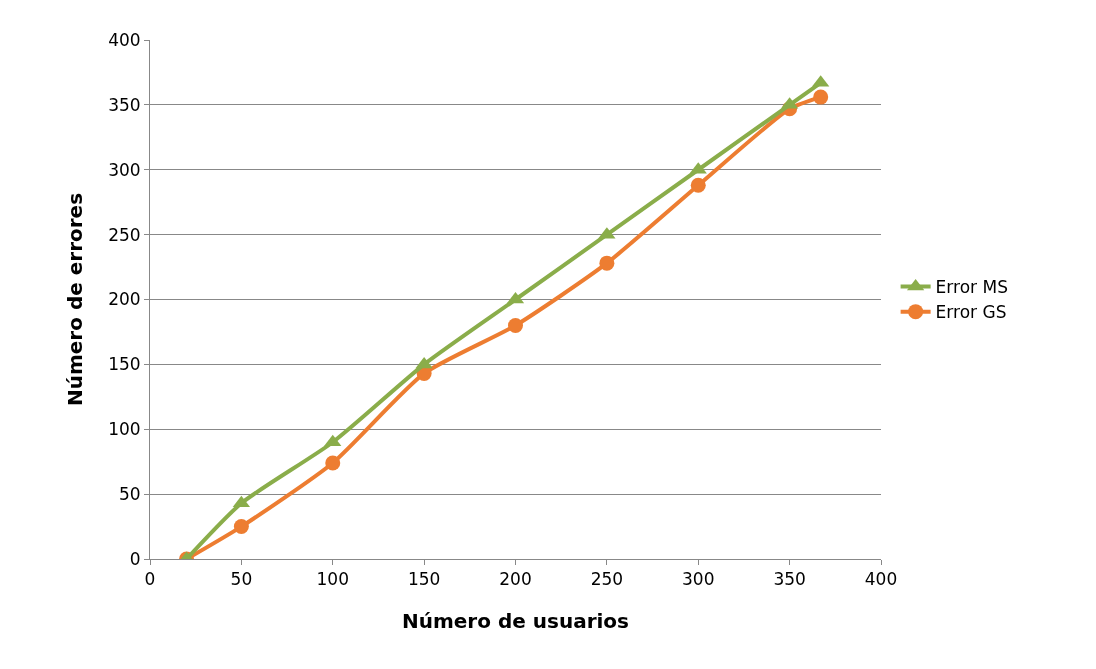  What do you see at coordinates (124, 299) in the screenshot?
I see `y-tick-label: 200` at bounding box center [124, 299].